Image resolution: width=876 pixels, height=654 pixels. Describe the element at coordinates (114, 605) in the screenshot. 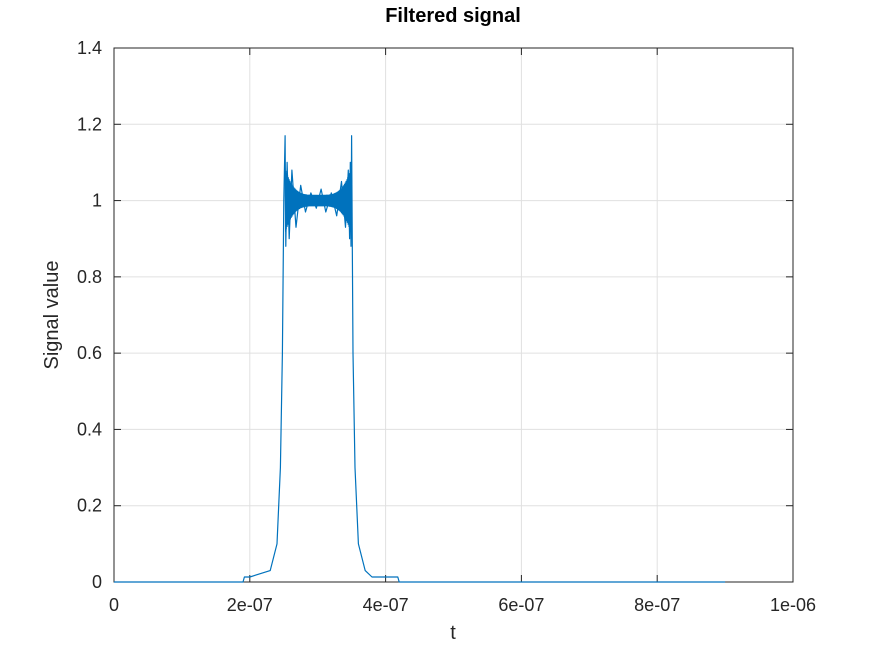

I see `x-tick-label: 0` at that location.